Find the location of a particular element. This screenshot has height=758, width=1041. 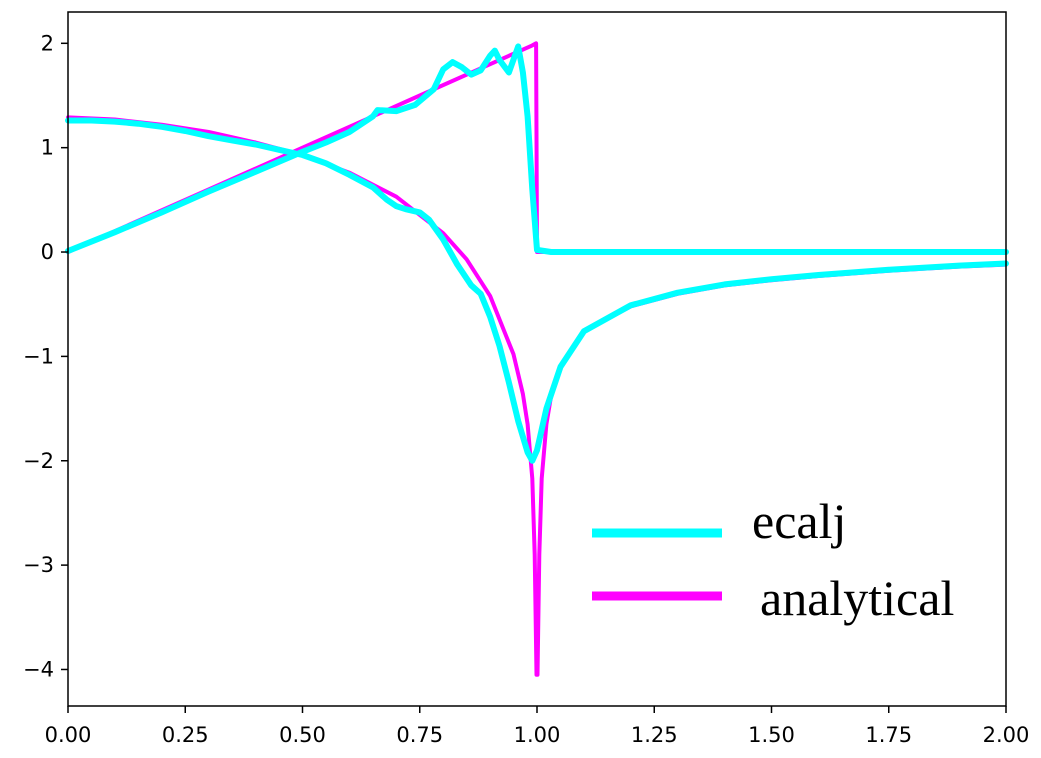

y-tick-label: −2 is located at coordinates (38, 461).